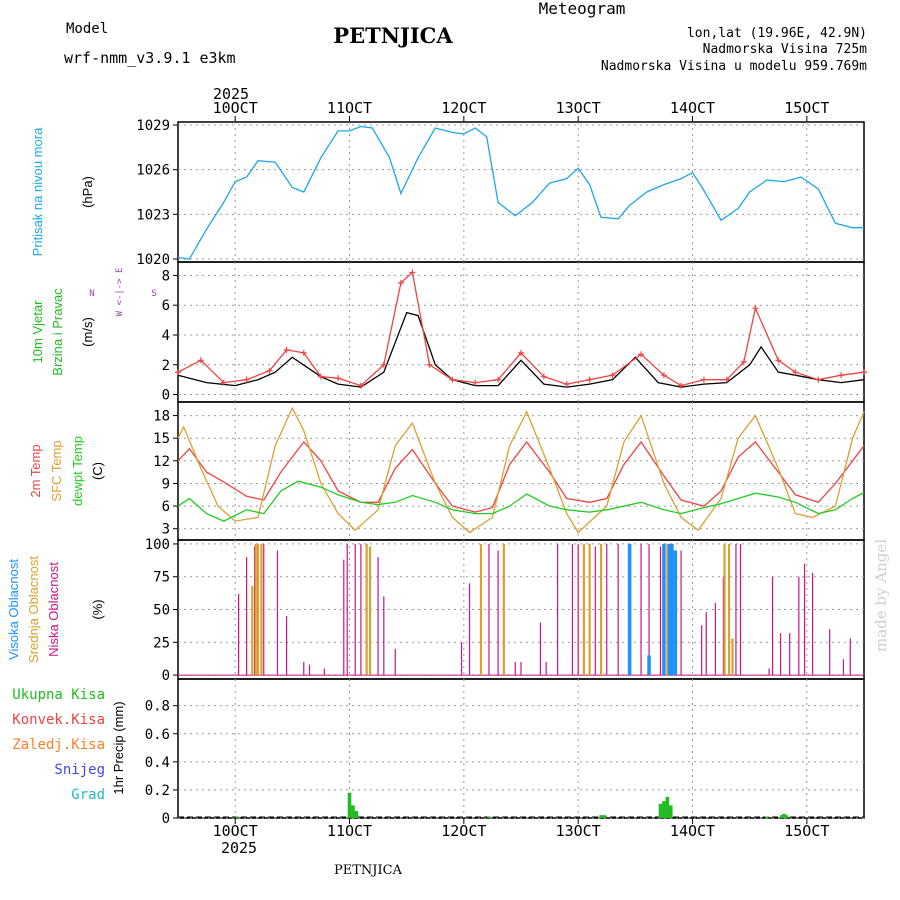 This screenshot has height=900, width=900. I want to click on ytick-label-wind: 0, so click(166, 396).